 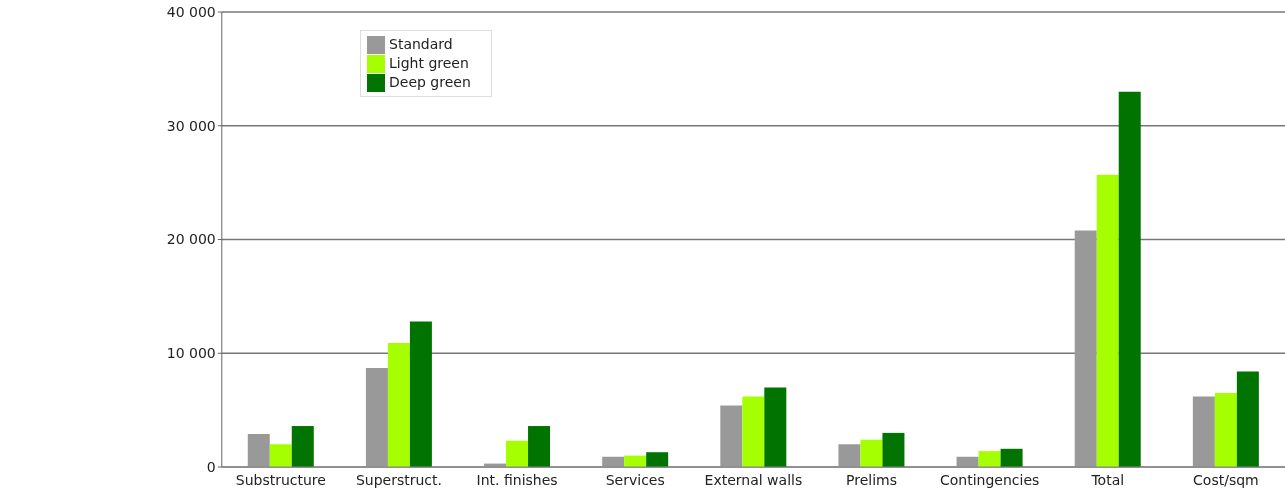 What do you see at coordinates (635, 479) in the screenshot?
I see `x-tick-label: Services` at bounding box center [635, 479].